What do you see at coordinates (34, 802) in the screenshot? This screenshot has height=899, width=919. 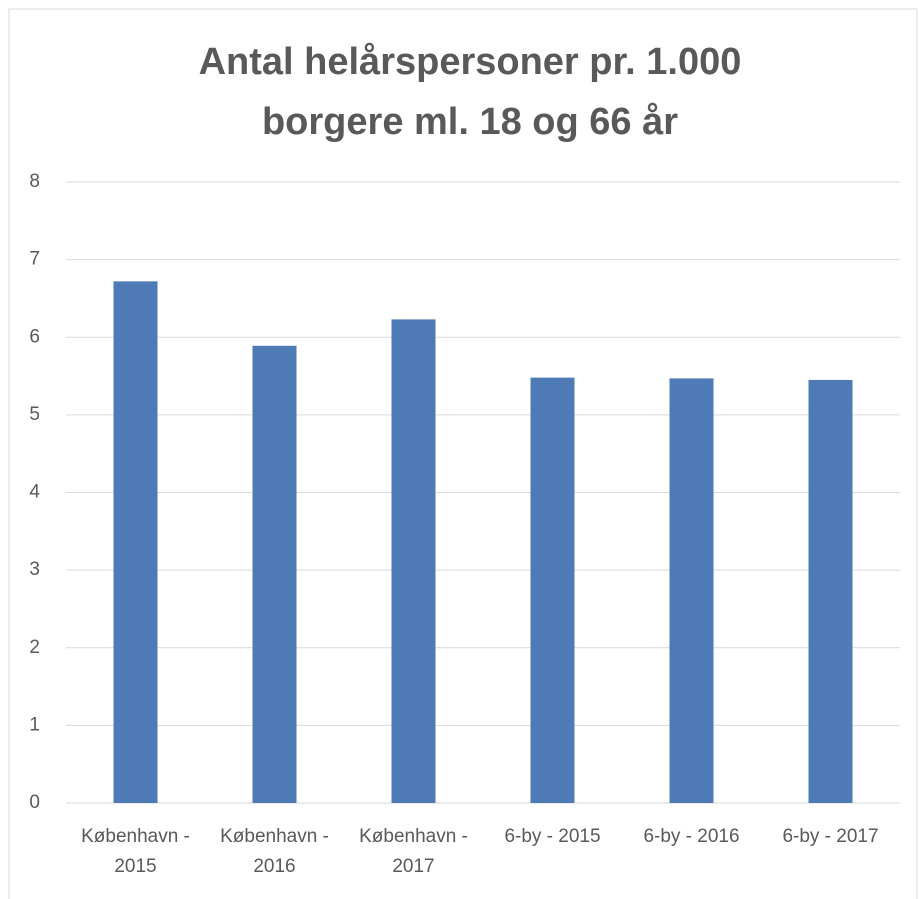 I see `y-tick-label: 0` at bounding box center [34, 802].